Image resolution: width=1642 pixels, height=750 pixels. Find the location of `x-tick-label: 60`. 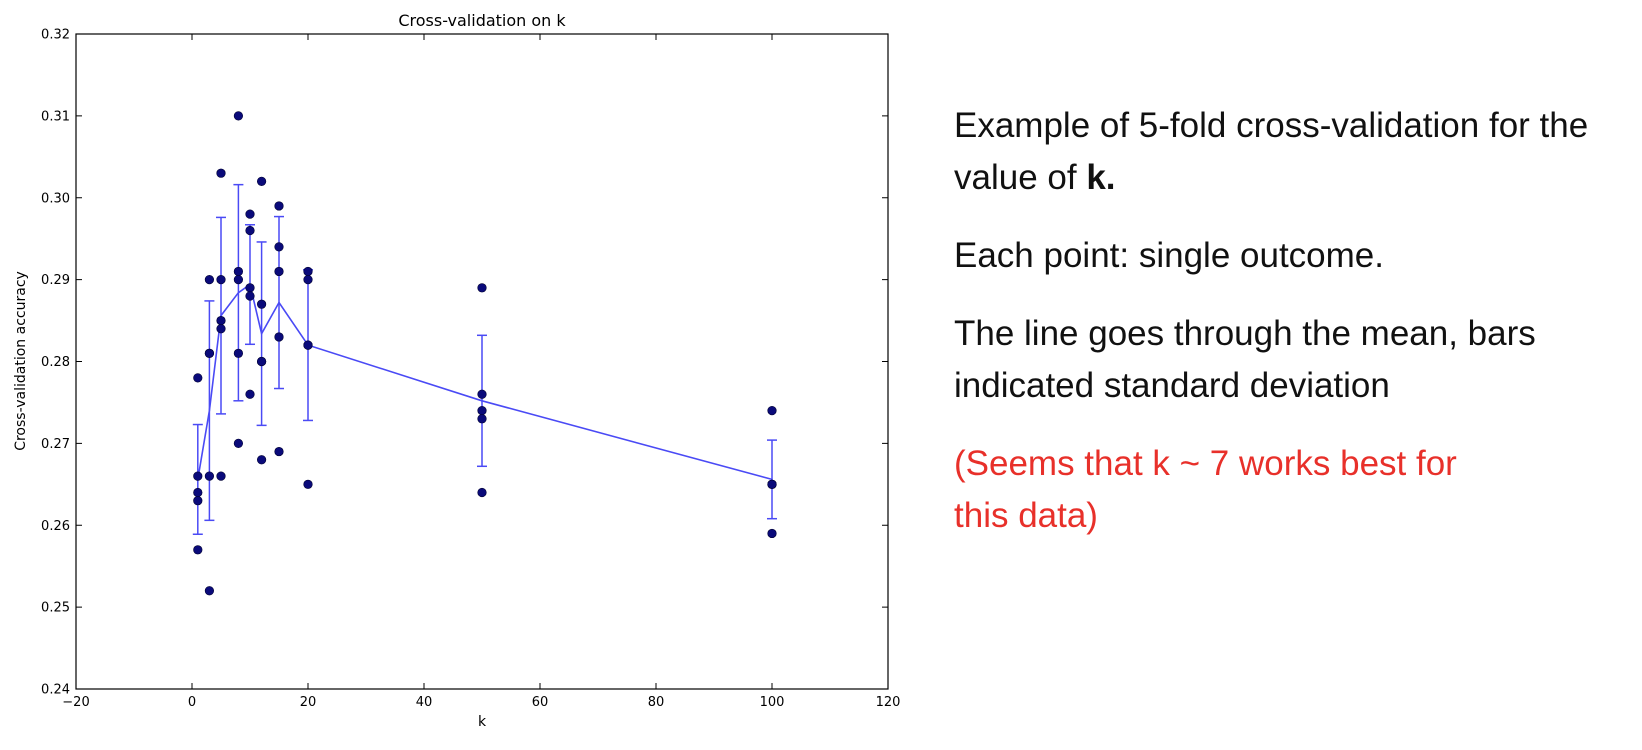

x-tick-label: 60 is located at coordinates (540, 702).